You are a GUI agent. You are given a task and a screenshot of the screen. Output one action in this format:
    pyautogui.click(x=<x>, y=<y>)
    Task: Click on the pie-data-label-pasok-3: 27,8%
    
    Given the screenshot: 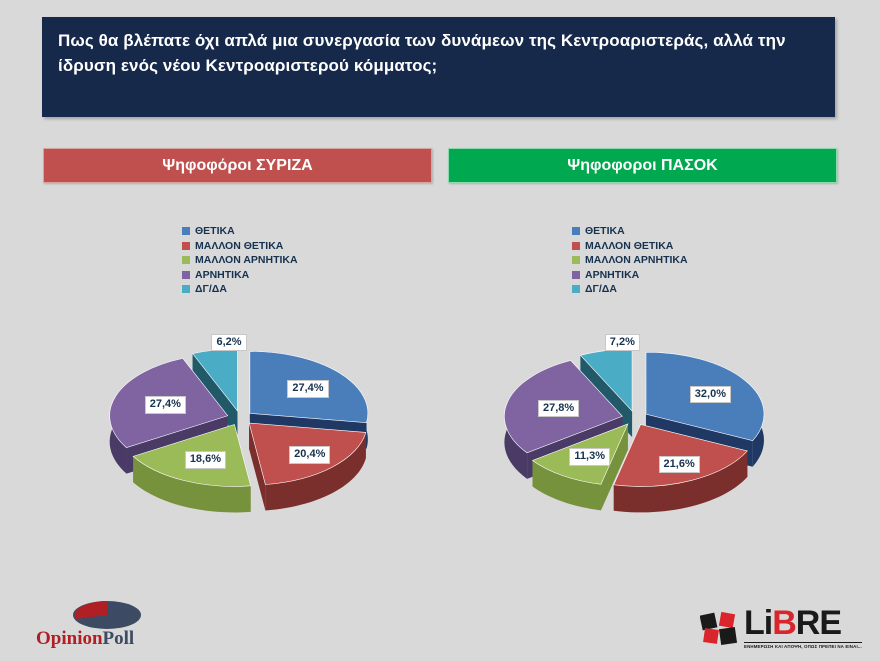 What is the action you would take?
    pyautogui.click(x=558, y=408)
    